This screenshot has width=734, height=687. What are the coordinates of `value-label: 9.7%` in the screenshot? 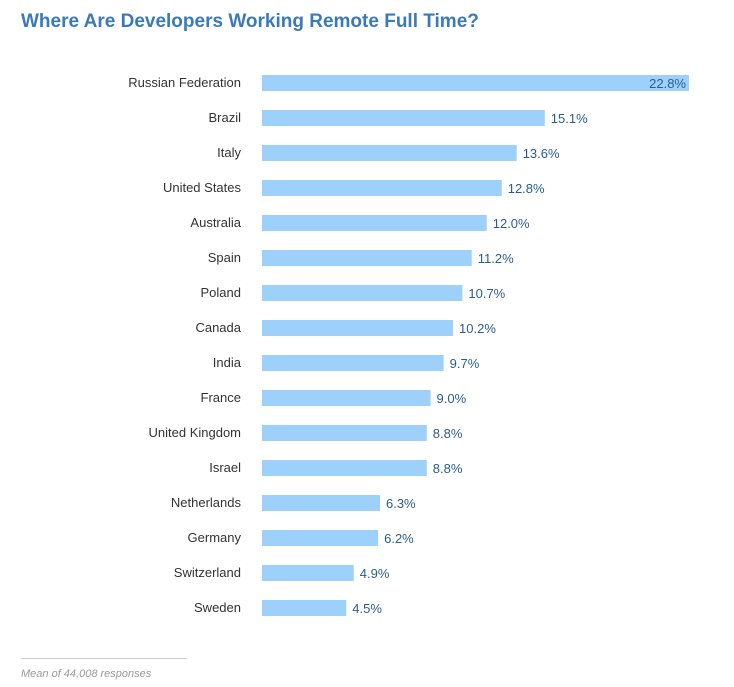 It's located at (465, 363).